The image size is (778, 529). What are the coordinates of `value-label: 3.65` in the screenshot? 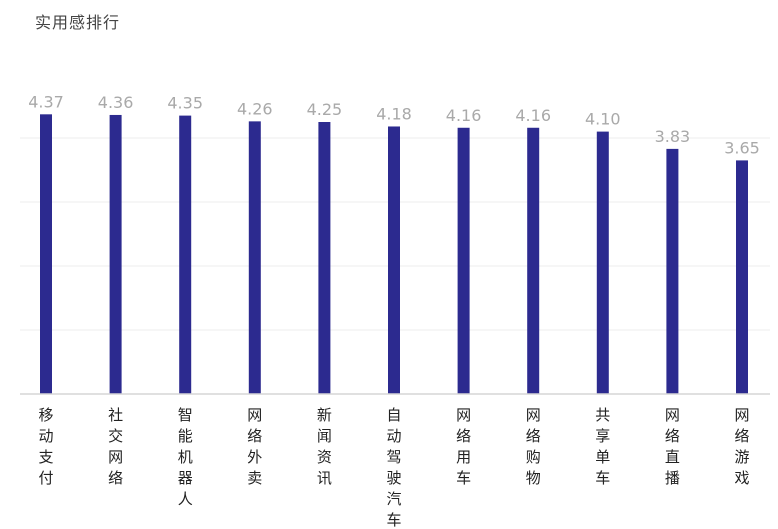 It's located at (742, 147).